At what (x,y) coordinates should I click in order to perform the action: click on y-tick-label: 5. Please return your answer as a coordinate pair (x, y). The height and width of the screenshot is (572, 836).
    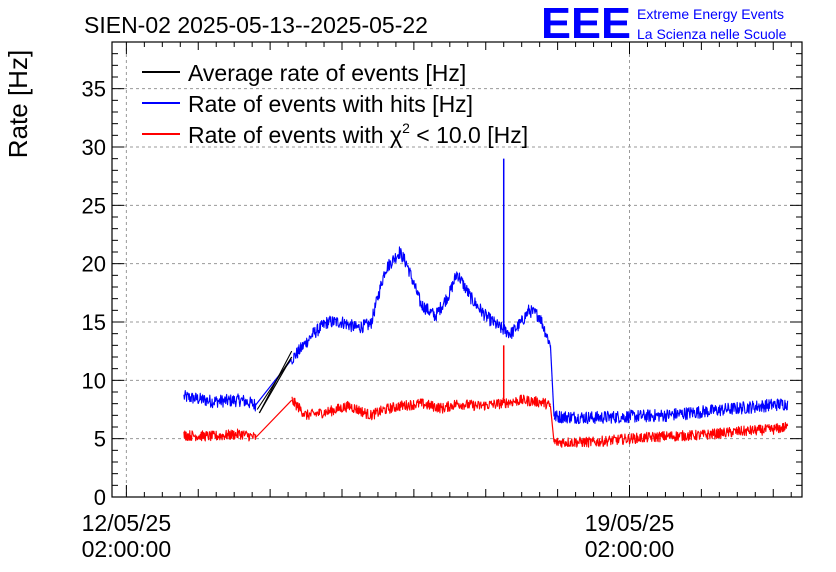
    Looking at the image, I should click on (100, 439).